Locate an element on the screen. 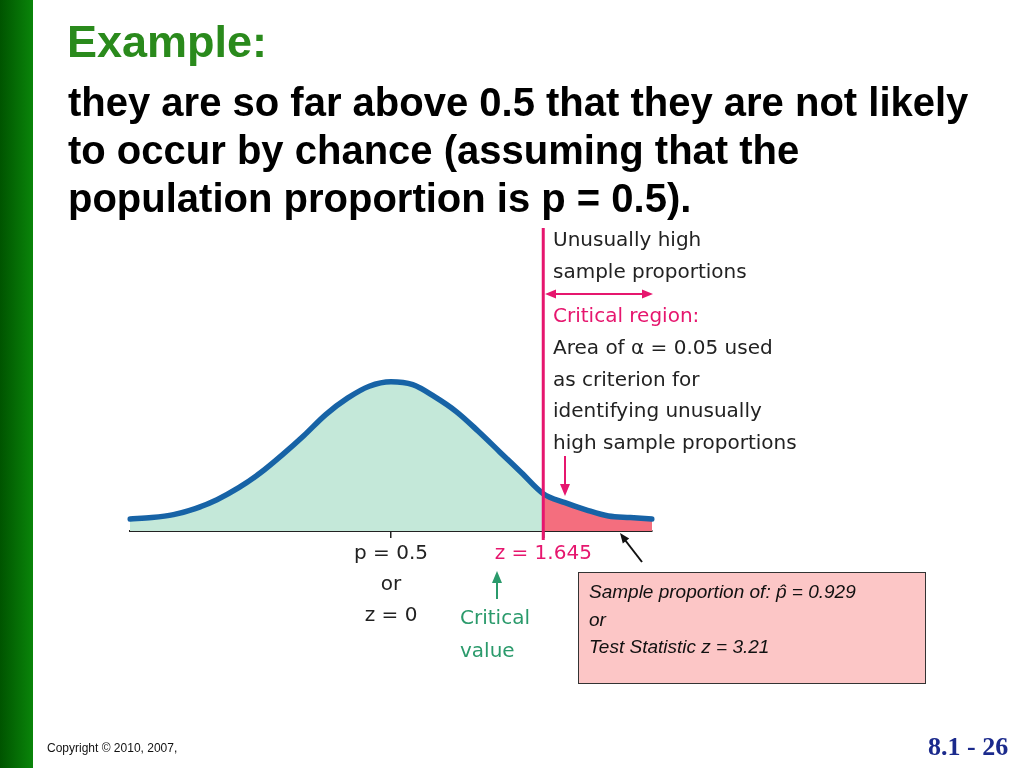  text: Copyright © 2010, 2007, is located at coordinates (112, 748).